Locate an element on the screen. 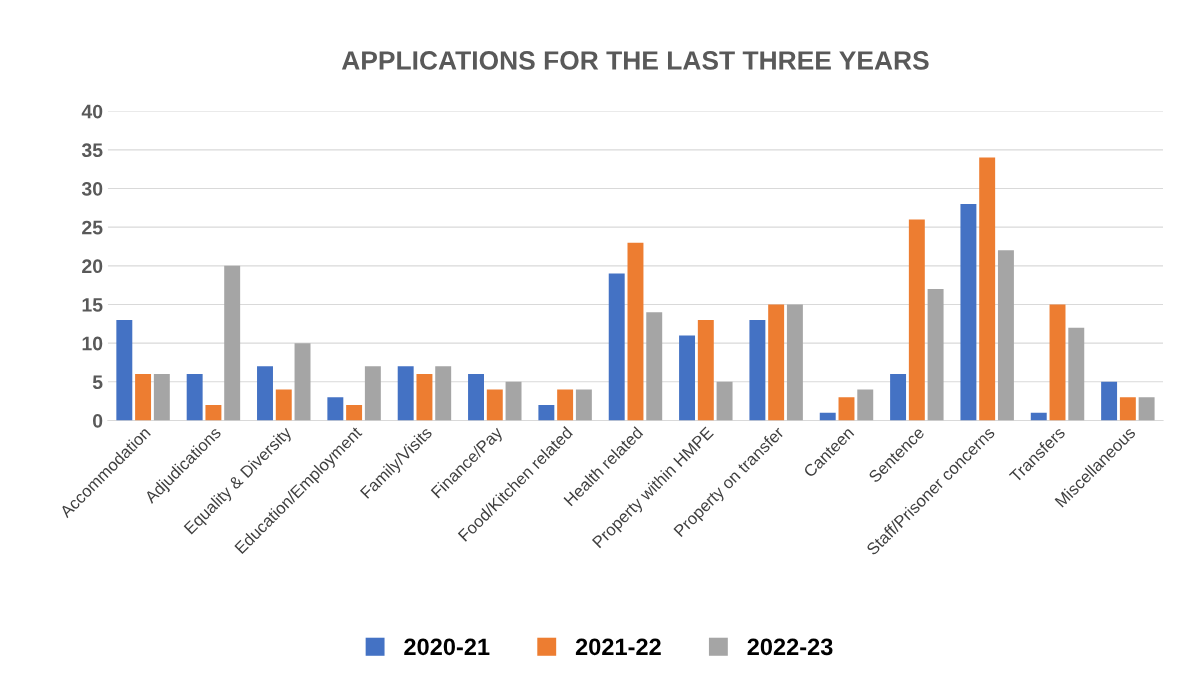 The width and height of the screenshot is (1199, 695). y-tick-label: 25 is located at coordinates (92, 227).